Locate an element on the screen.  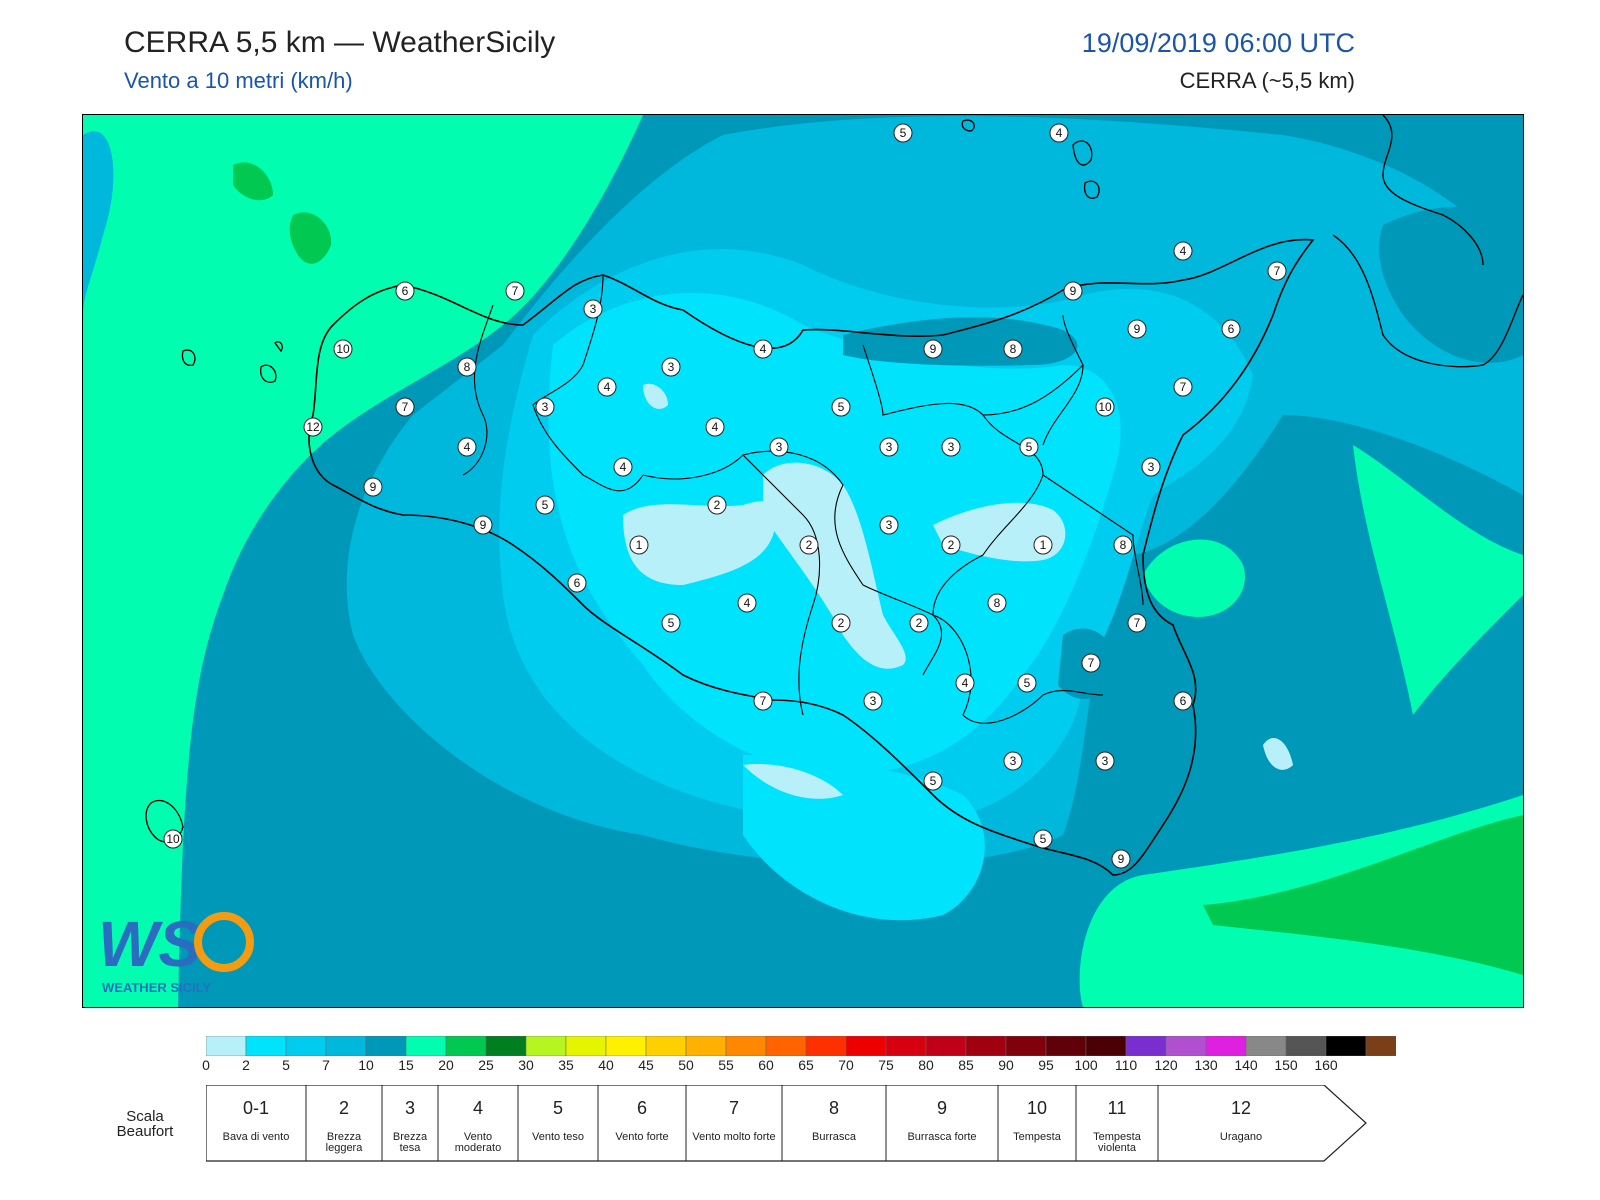
colorbar-tick-label: 20 is located at coordinates (446, 1065).